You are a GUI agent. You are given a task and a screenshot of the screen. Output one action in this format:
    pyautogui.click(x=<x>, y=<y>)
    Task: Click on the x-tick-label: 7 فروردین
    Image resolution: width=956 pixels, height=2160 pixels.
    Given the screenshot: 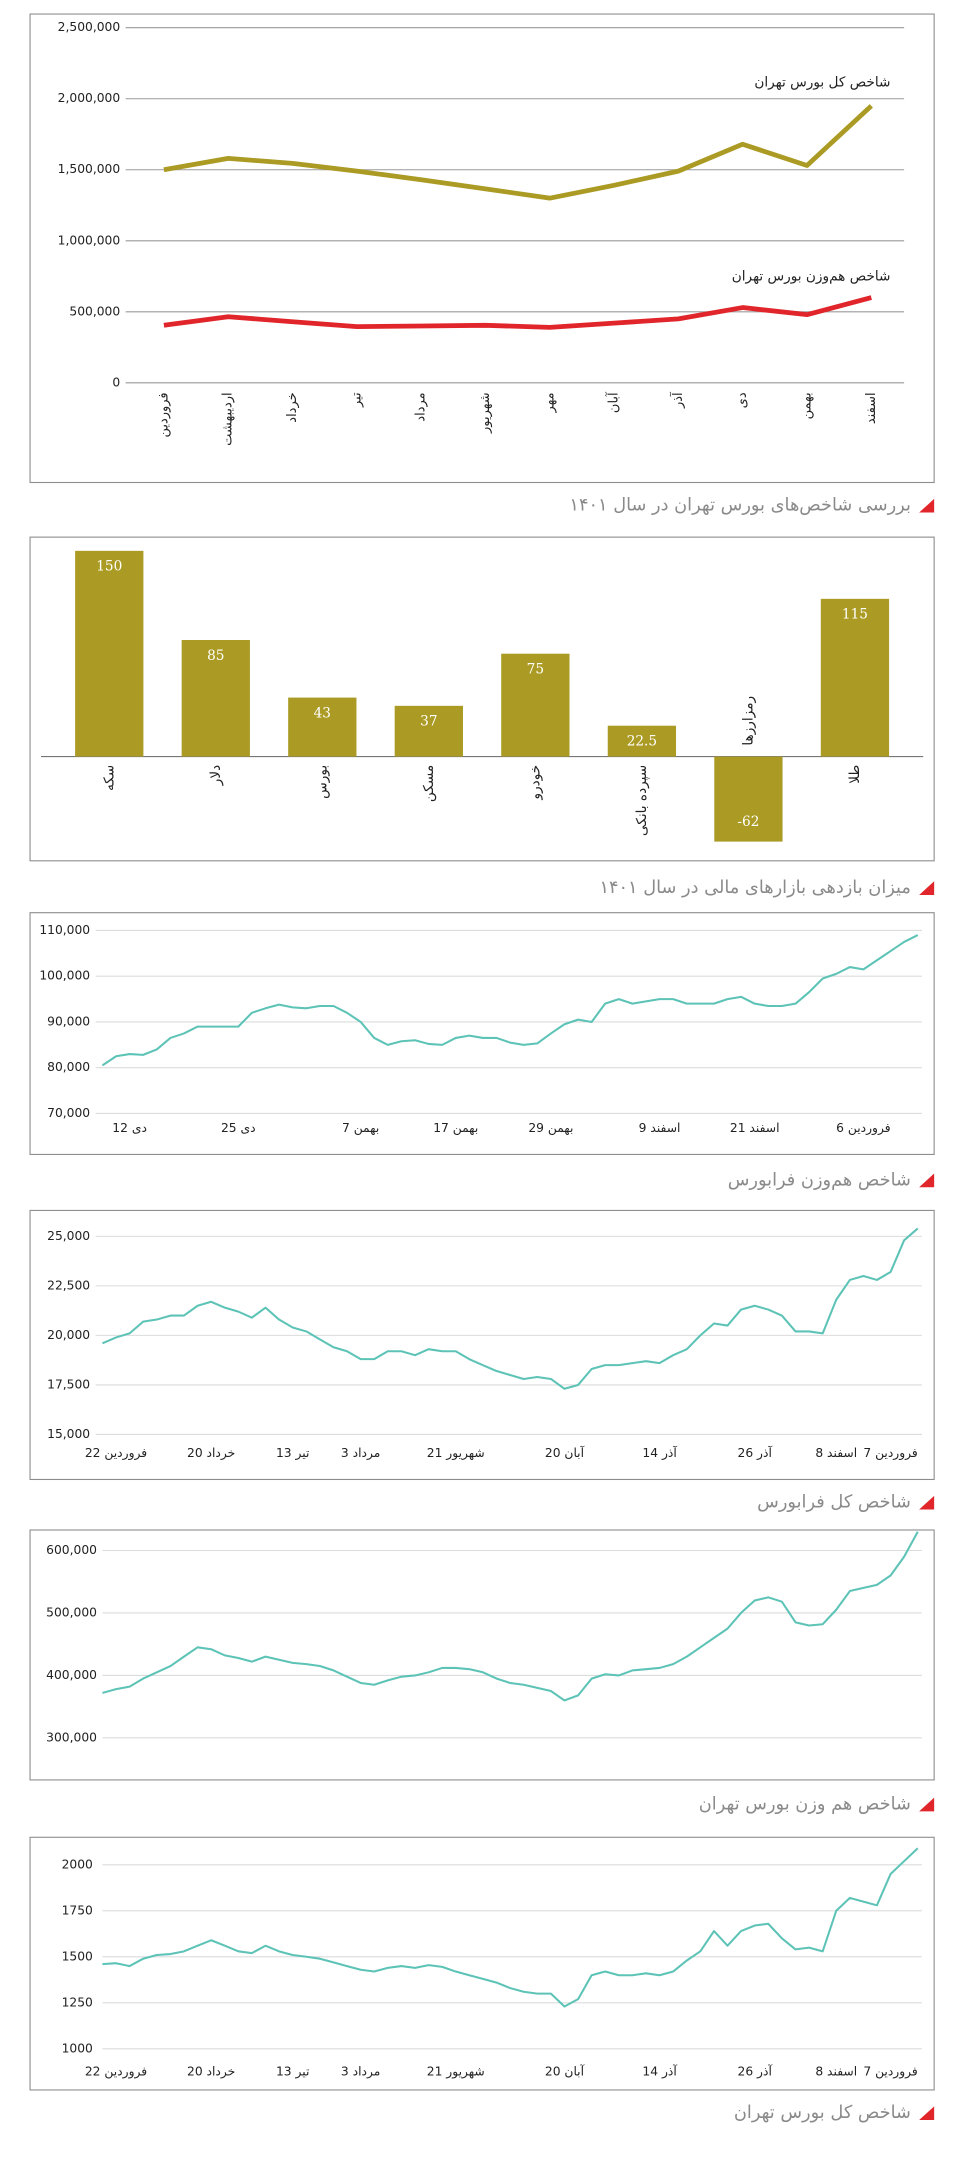 What is the action you would take?
    pyautogui.click(x=890, y=2072)
    